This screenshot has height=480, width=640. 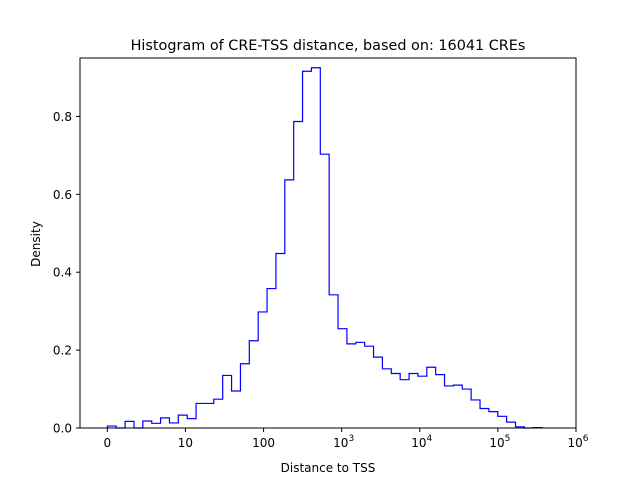 What do you see at coordinates (62, 273) in the screenshot?
I see `y-tick-label: 0.4` at bounding box center [62, 273].